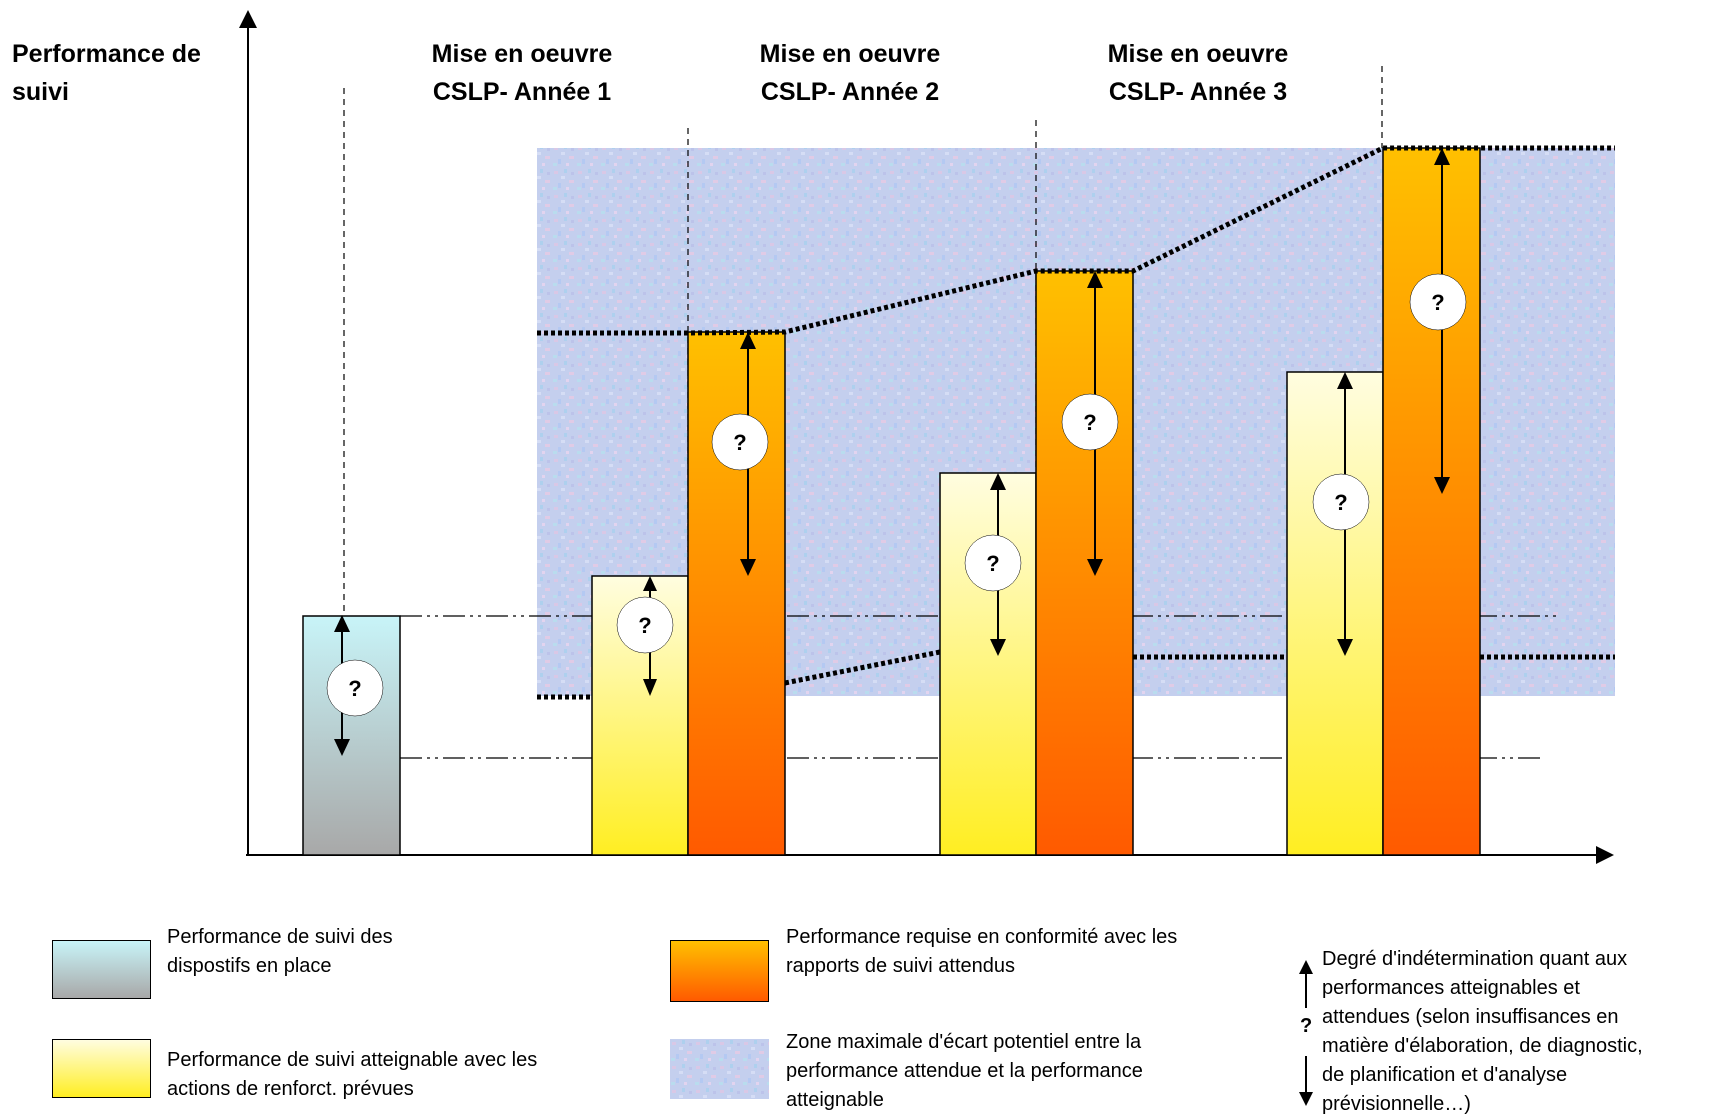 This screenshot has width=1731, height=1119. Describe the element at coordinates (835, 1100) in the screenshot. I see `legend-zone-line3: atteignable` at that location.